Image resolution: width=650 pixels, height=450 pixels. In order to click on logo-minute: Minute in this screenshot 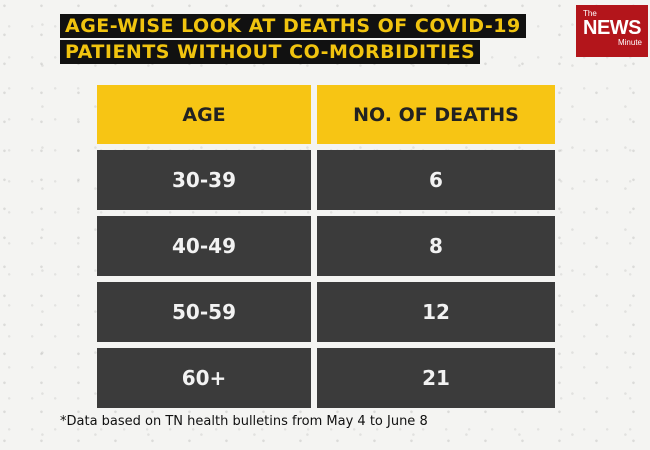, I will do `click(629, 42)`.